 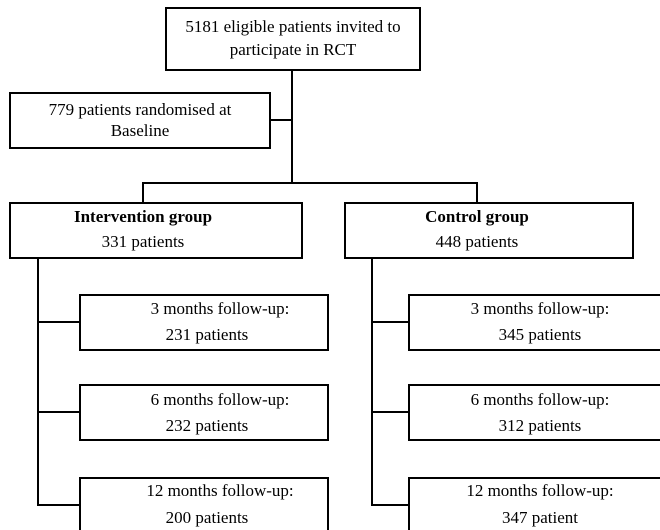 What do you see at coordinates (140, 120) in the screenshot?
I see `randomised-box: 779 patients randomised at Baseline` at bounding box center [140, 120].